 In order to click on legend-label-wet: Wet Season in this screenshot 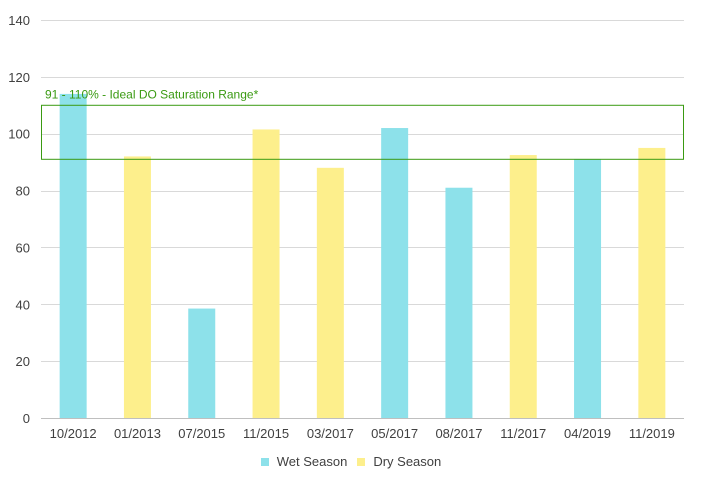, I will do `click(312, 461)`.